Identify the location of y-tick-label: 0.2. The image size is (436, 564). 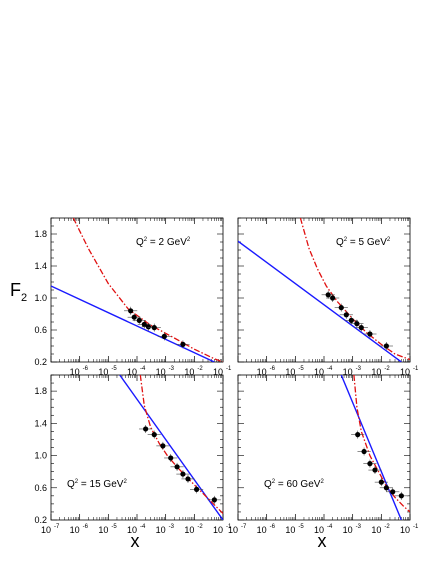
(40, 362).